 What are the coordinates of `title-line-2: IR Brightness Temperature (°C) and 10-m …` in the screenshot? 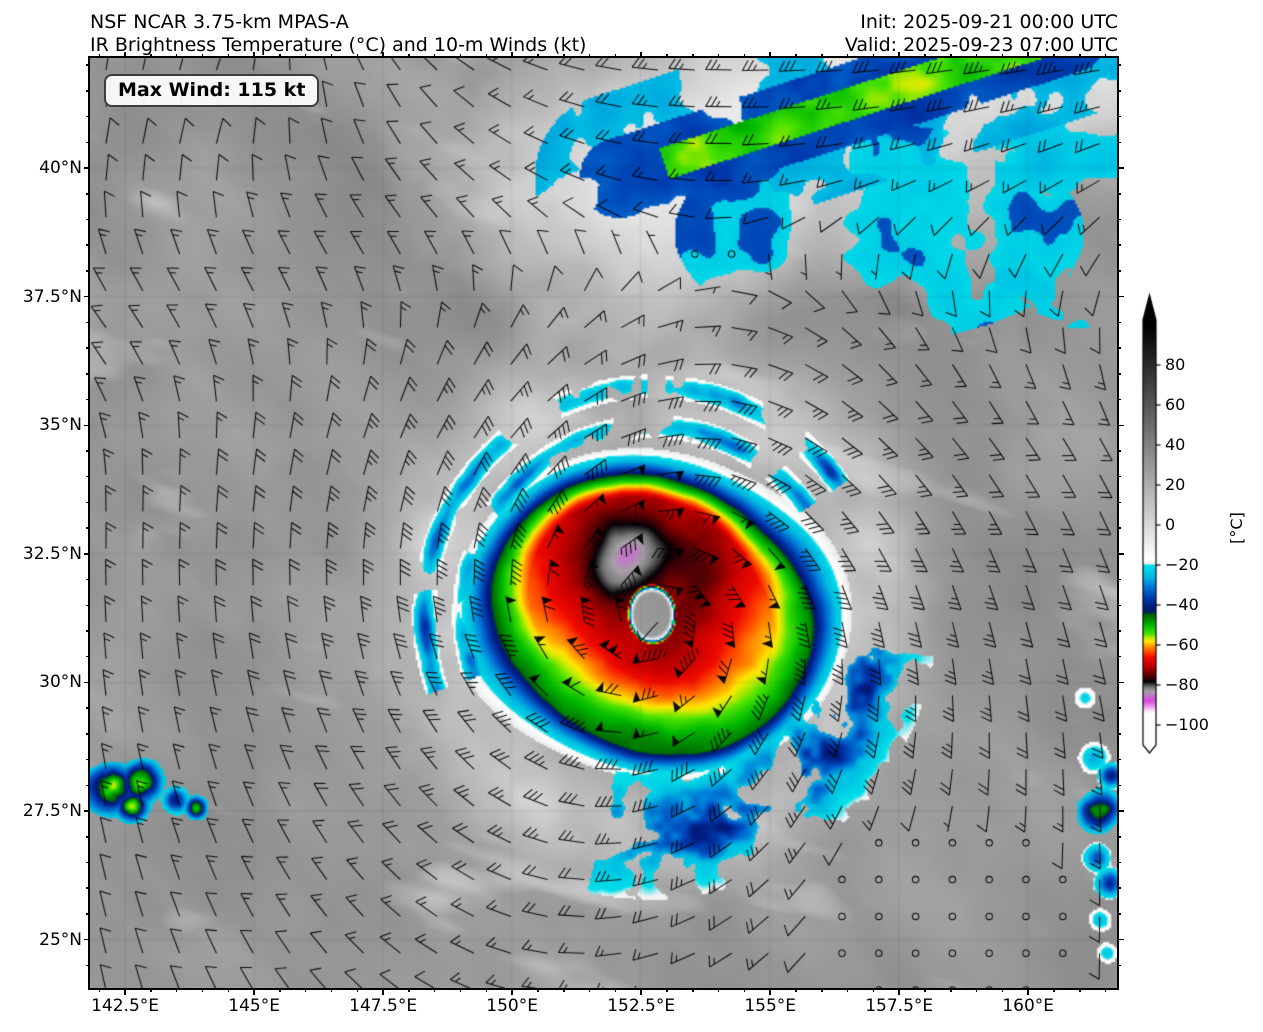 It's located at (338, 45).